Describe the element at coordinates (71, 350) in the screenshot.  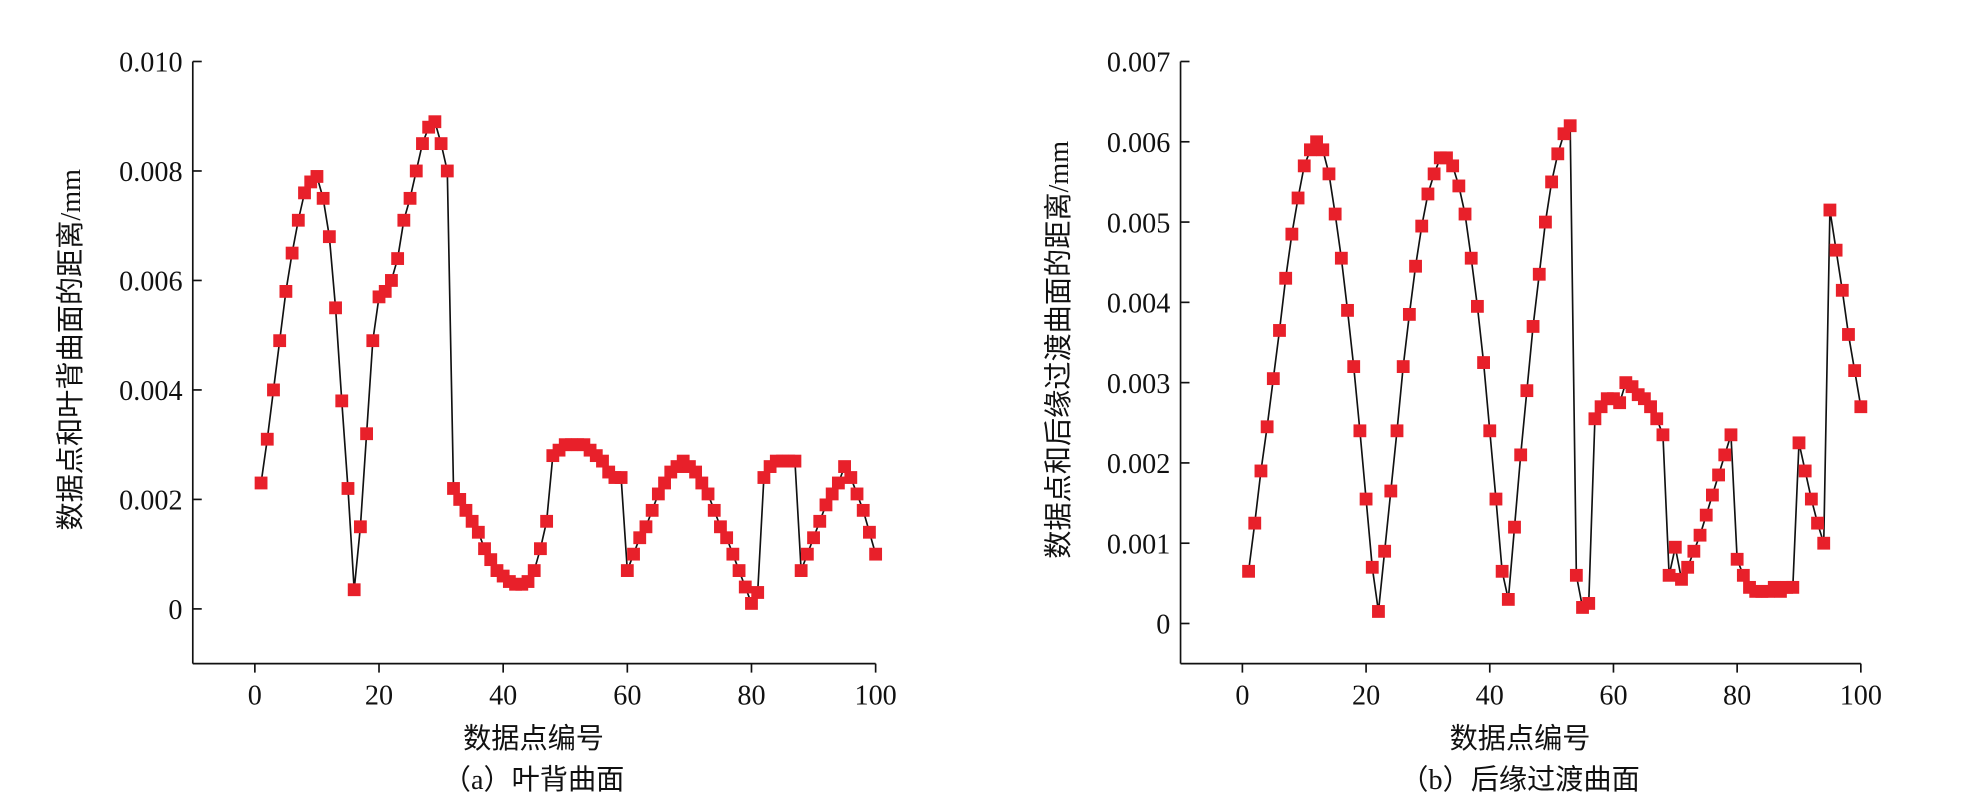
I see `y-axis-label: 数据点和叶背曲面的距离/mm` at that location.